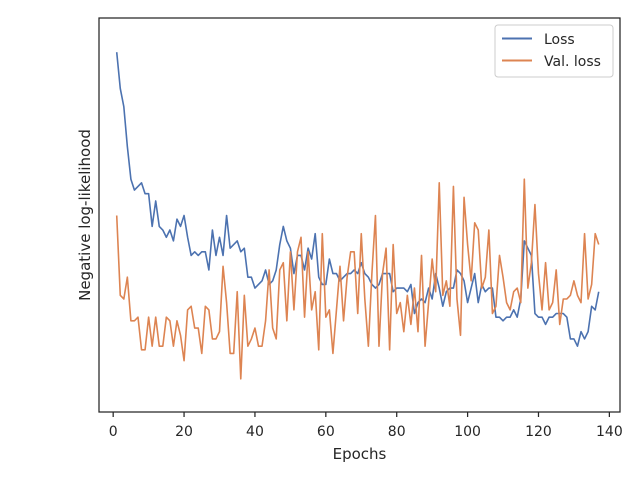 This screenshot has height=480, width=640. Describe the element at coordinates (572, 62) in the screenshot. I see `legend-label-val-loss: Val. loss` at that location.